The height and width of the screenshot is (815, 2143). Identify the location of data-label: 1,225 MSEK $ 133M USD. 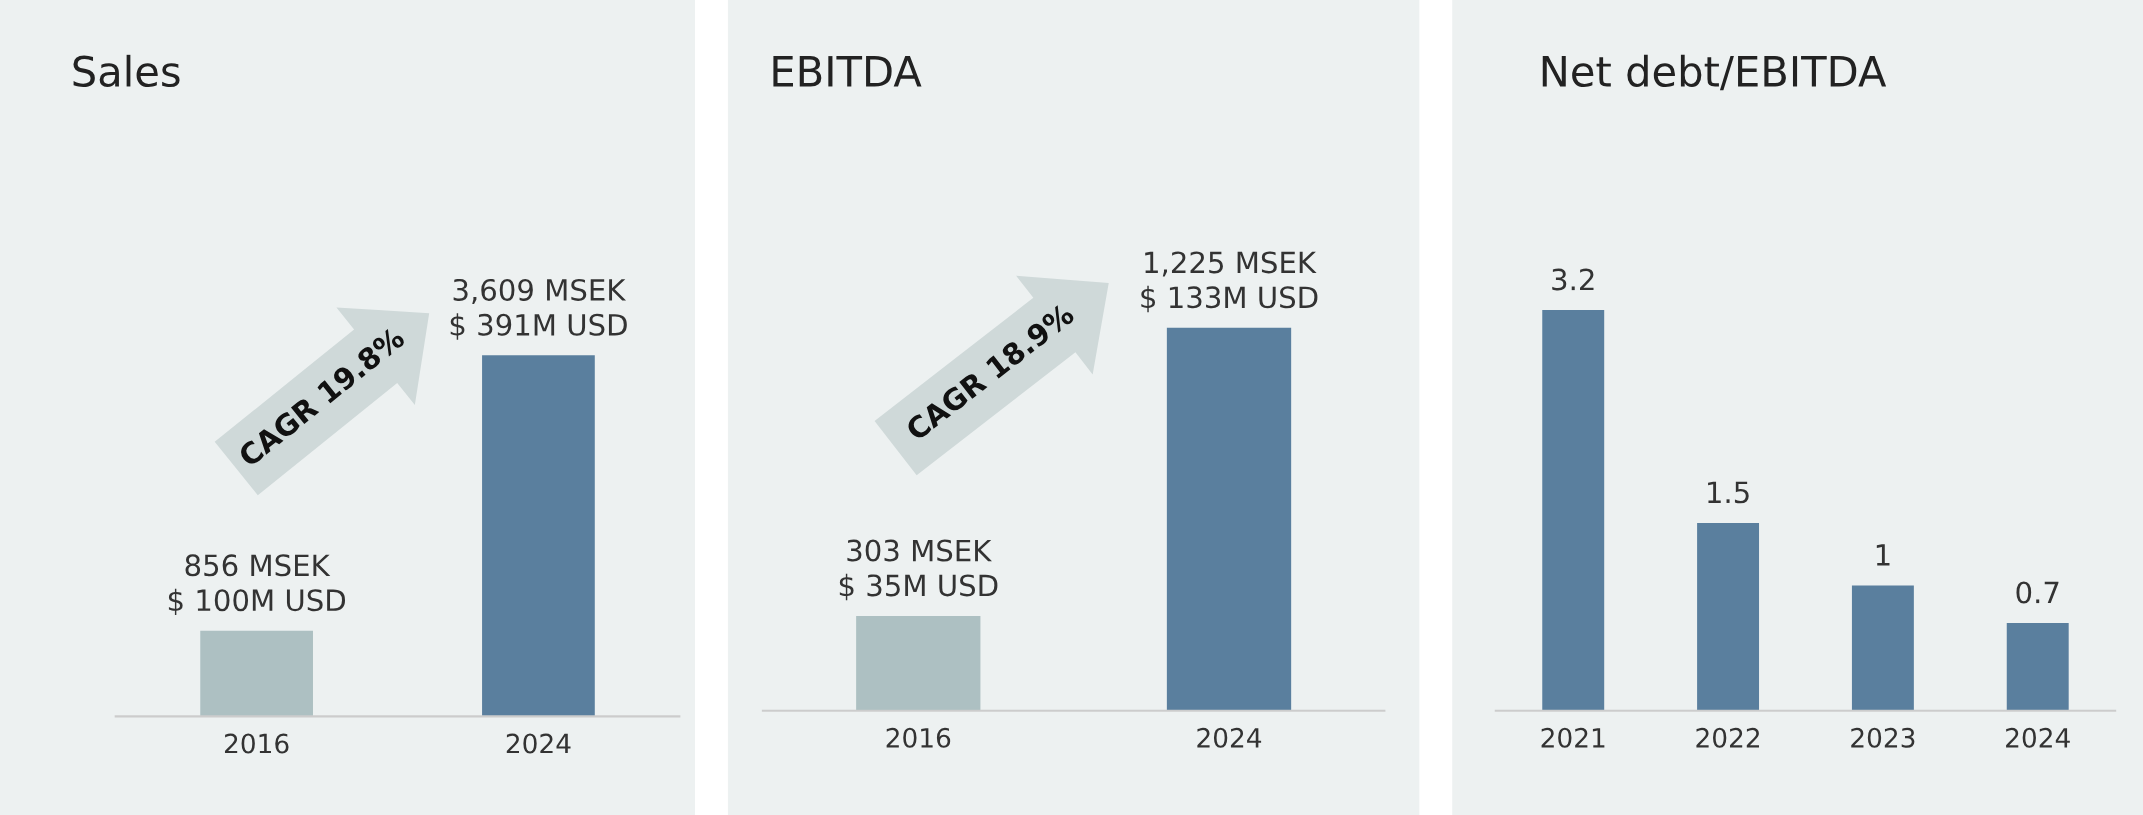
(1229, 282).